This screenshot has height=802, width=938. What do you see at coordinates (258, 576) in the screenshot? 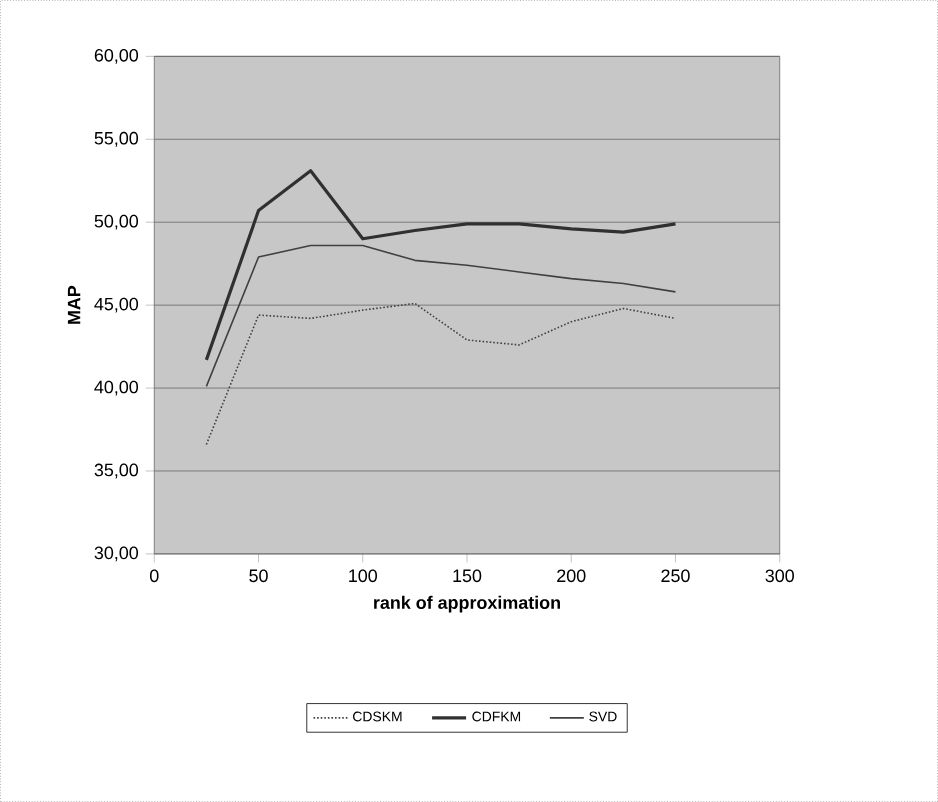
I see `x-tick-label: 50` at bounding box center [258, 576].